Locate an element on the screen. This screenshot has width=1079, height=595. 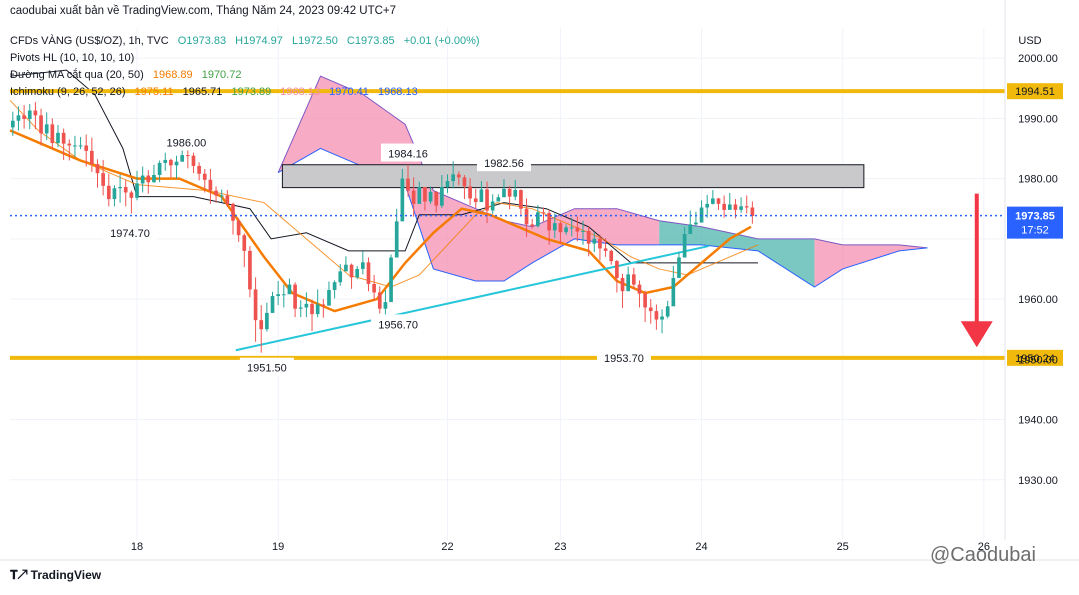
y-tick-label: 1980.00 is located at coordinates (1038, 180).